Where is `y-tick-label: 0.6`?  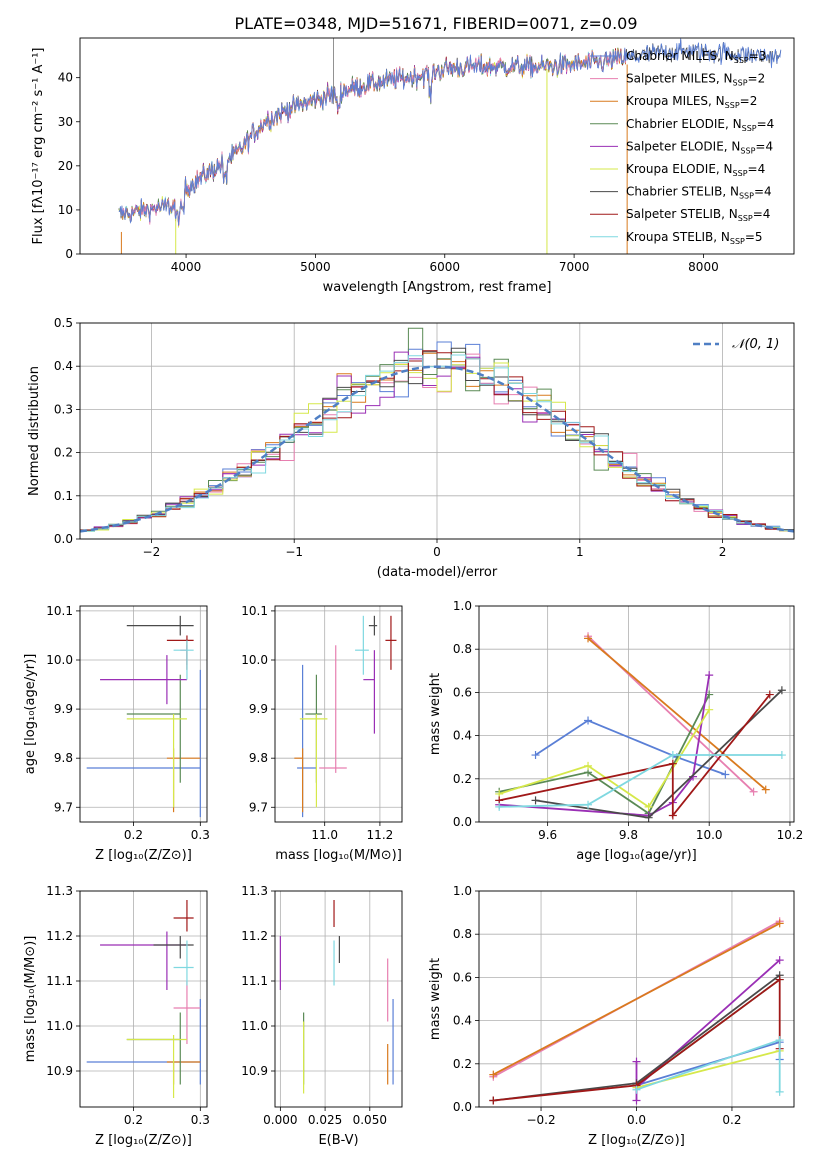 y-tick-label: 0.6 is located at coordinates (462, 692).